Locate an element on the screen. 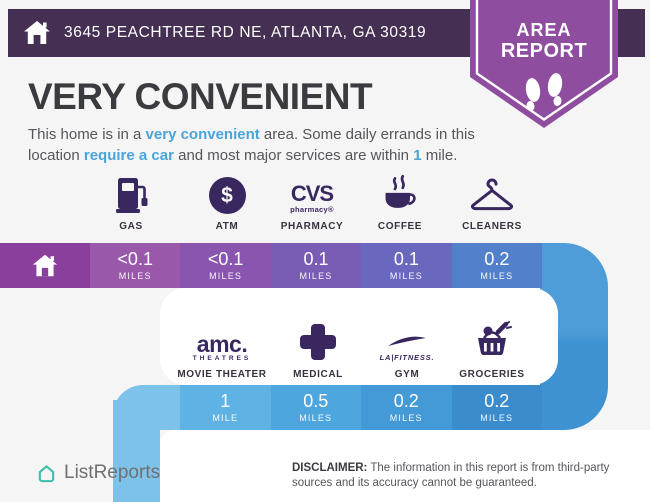 This screenshot has height=502, width=650. place-movie-theater: amc. THEATRES MOVIE THEATER is located at coordinates (222, 346).